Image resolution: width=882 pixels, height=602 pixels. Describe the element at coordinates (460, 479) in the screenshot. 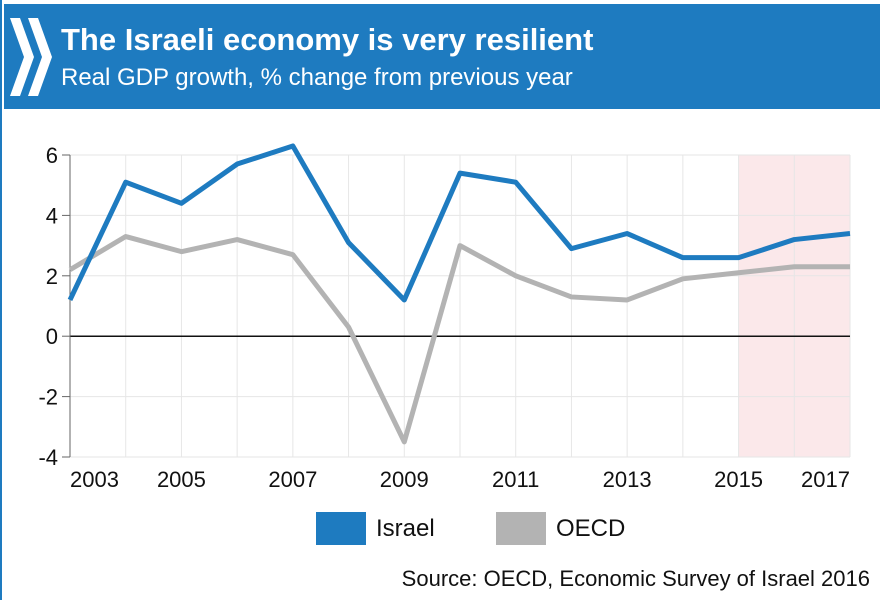

I see `x-axis: 2003 2005 2007 2009 2011 2013 2015 2017` at that location.